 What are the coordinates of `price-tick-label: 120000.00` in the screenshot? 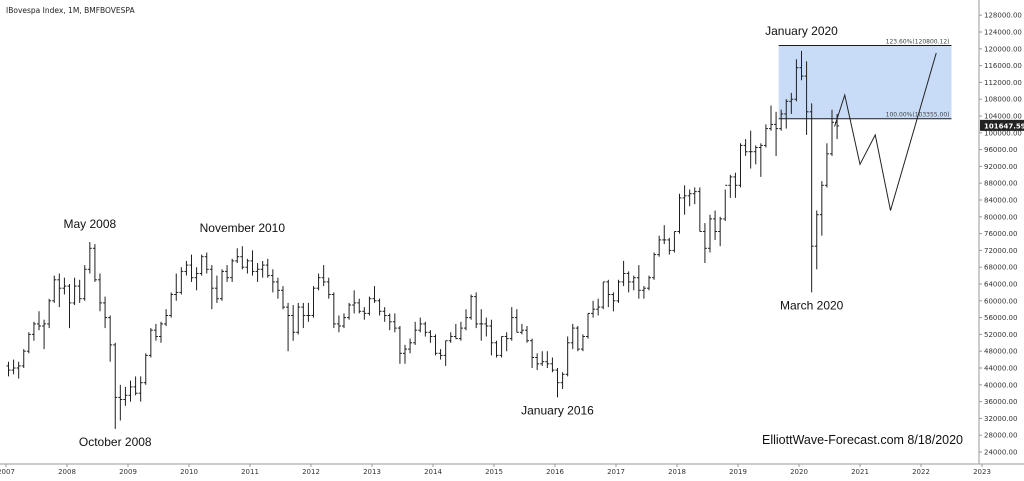 It's located at (1003, 49).